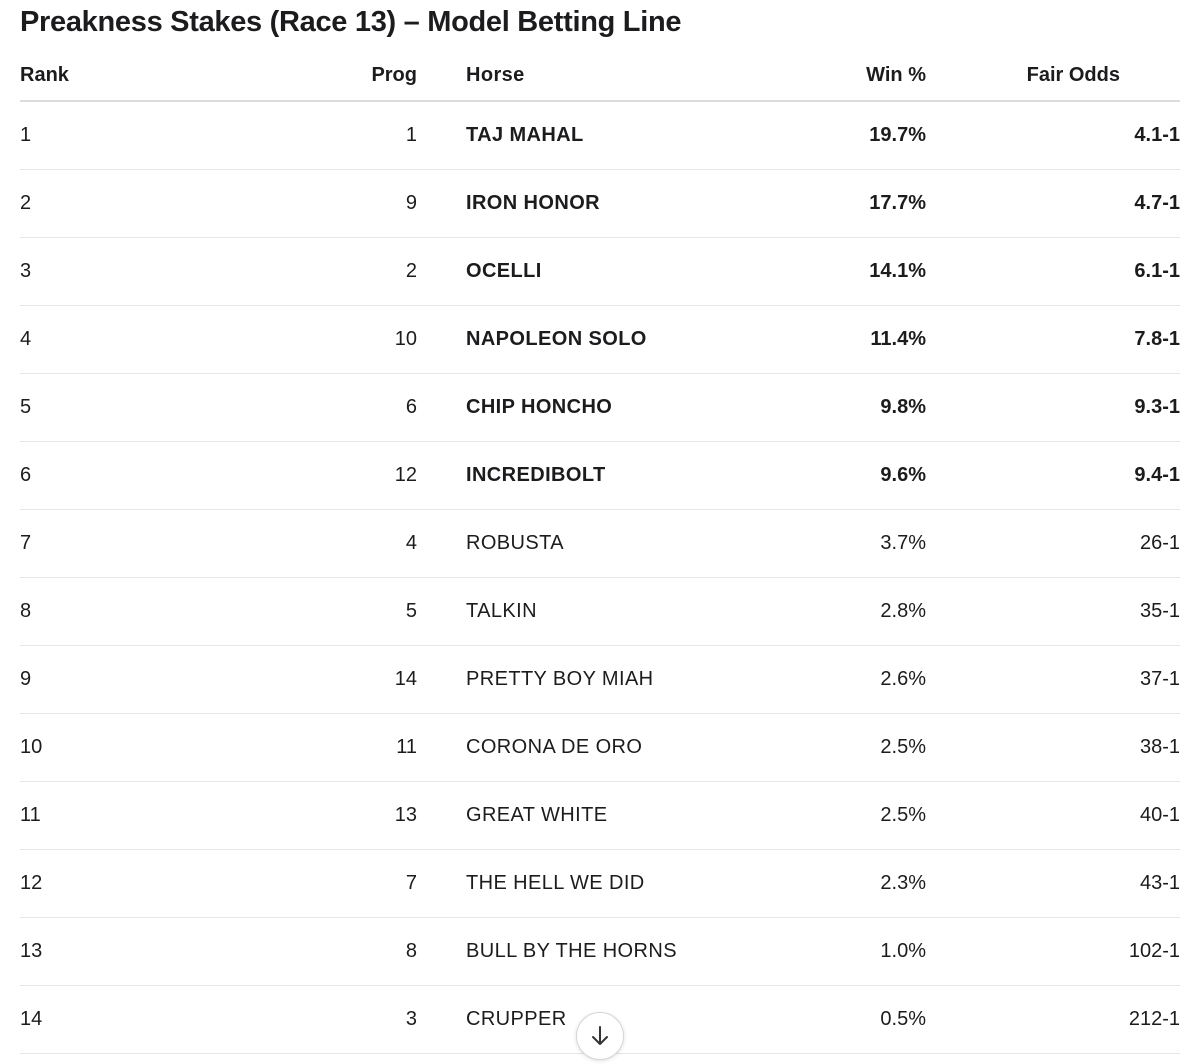 The width and height of the screenshot is (1200, 1064). What do you see at coordinates (1157, 134) in the screenshot?
I see `table-cell: 4.1-1` at bounding box center [1157, 134].